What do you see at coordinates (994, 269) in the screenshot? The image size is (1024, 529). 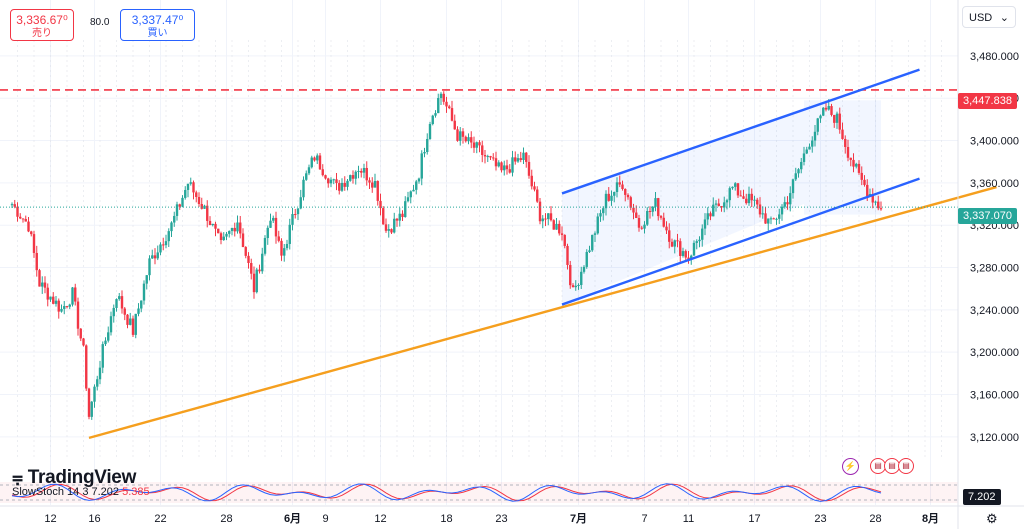 I see `y-tick-label: 3,280.000` at bounding box center [994, 269].